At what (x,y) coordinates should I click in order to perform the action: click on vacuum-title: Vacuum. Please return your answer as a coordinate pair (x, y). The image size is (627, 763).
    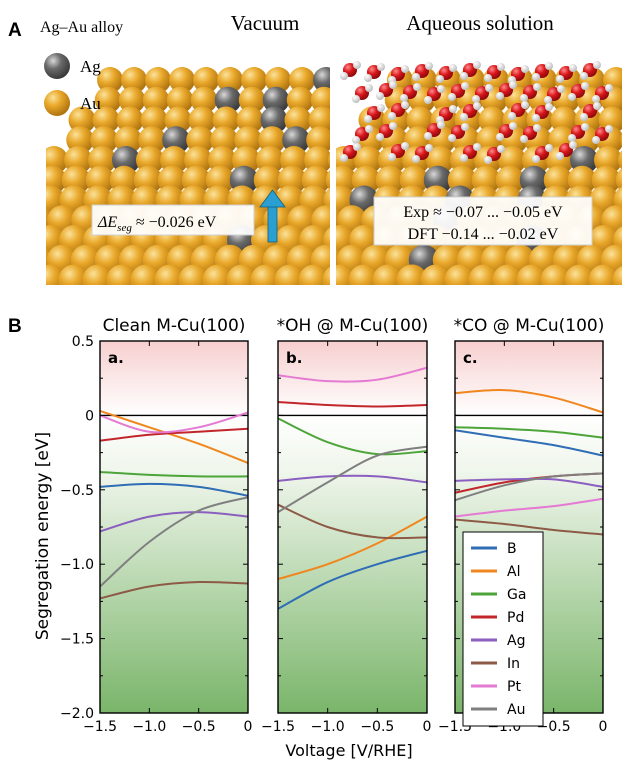
    Looking at the image, I should click on (265, 23).